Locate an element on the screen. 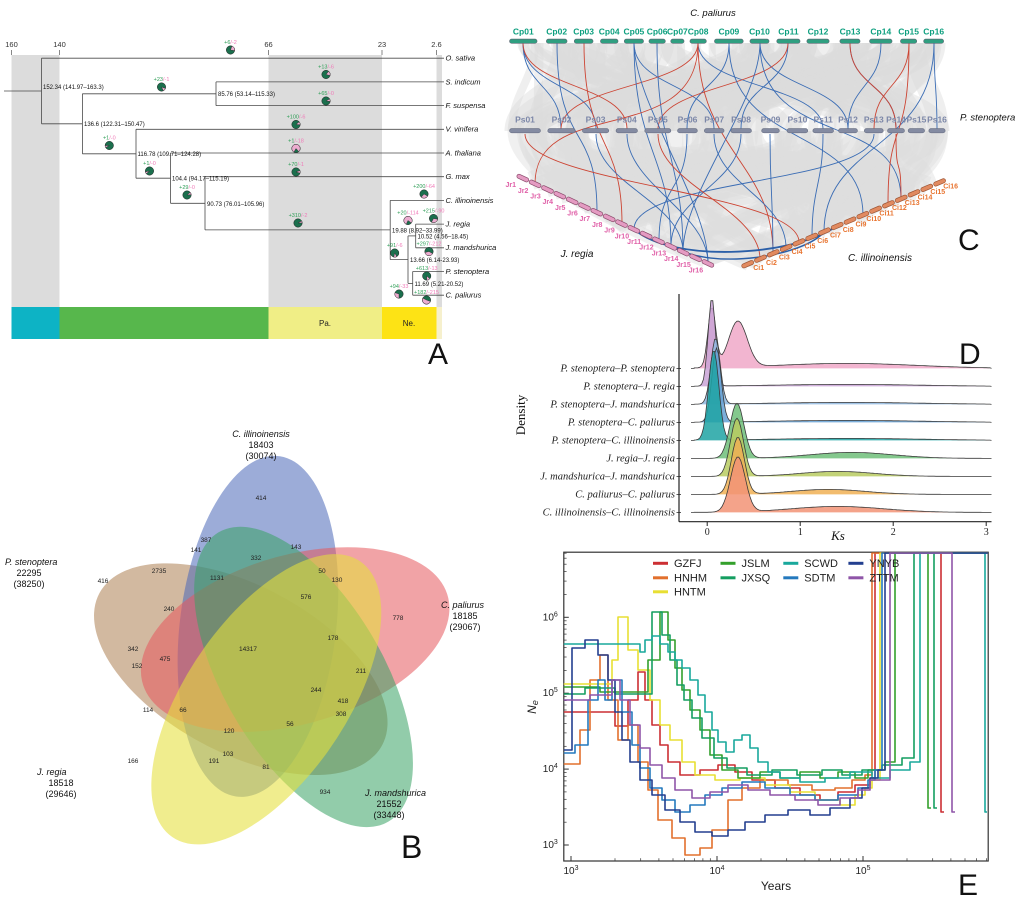 The width and height of the screenshot is (1024, 922). svg-text: 85.76 (53.14–115.33) is located at coordinates (246, 95).